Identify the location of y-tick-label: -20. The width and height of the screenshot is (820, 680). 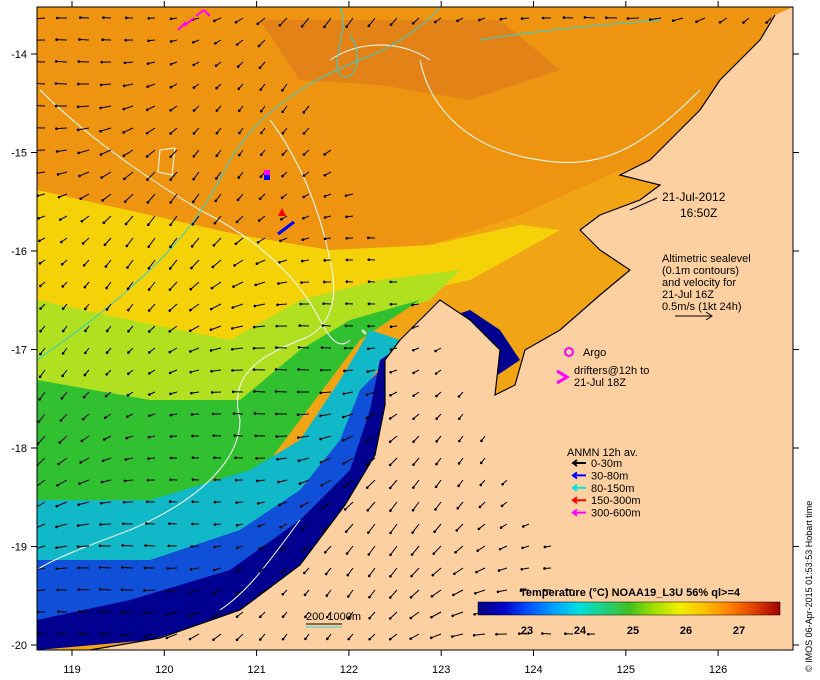
(19, 646).